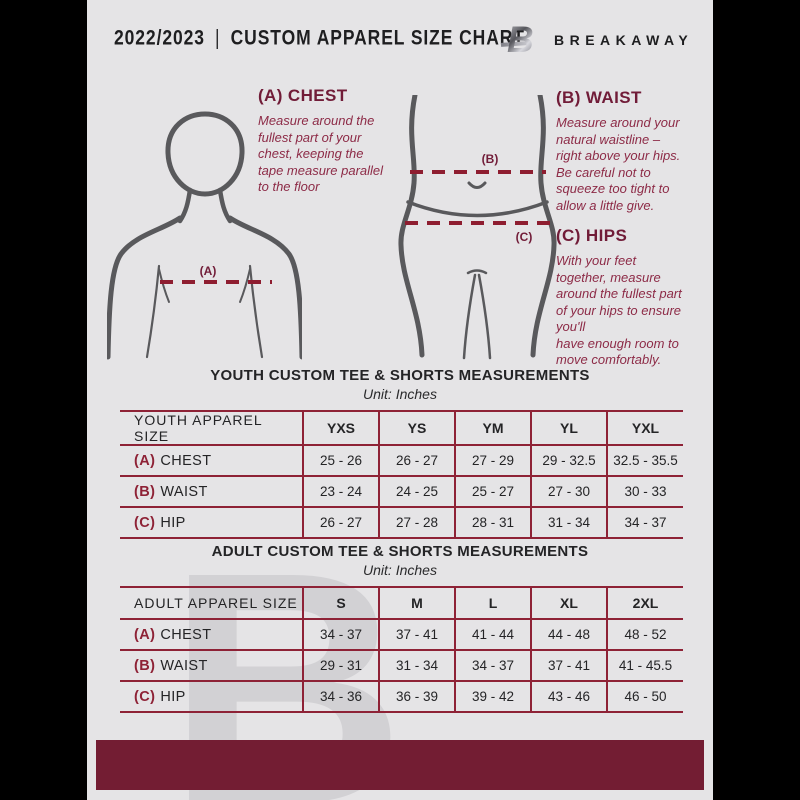  Describe the element at coordinates (416, 603) in the screenshot. I see `size-header-m: M` at that location.